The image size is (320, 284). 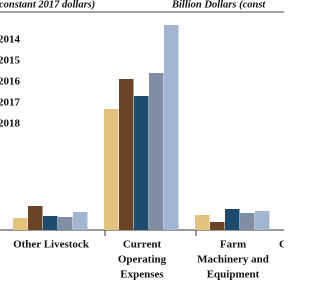 What do you see at coordinates (142, 275) in the screenshot?
I see `x-tick-label: Expenses` at bounding box center [142, 275].